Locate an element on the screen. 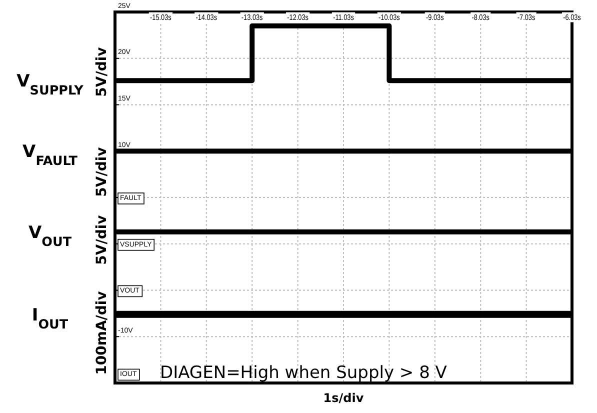  x-tick-label: -13.03s is located at coordinates (252, 17).